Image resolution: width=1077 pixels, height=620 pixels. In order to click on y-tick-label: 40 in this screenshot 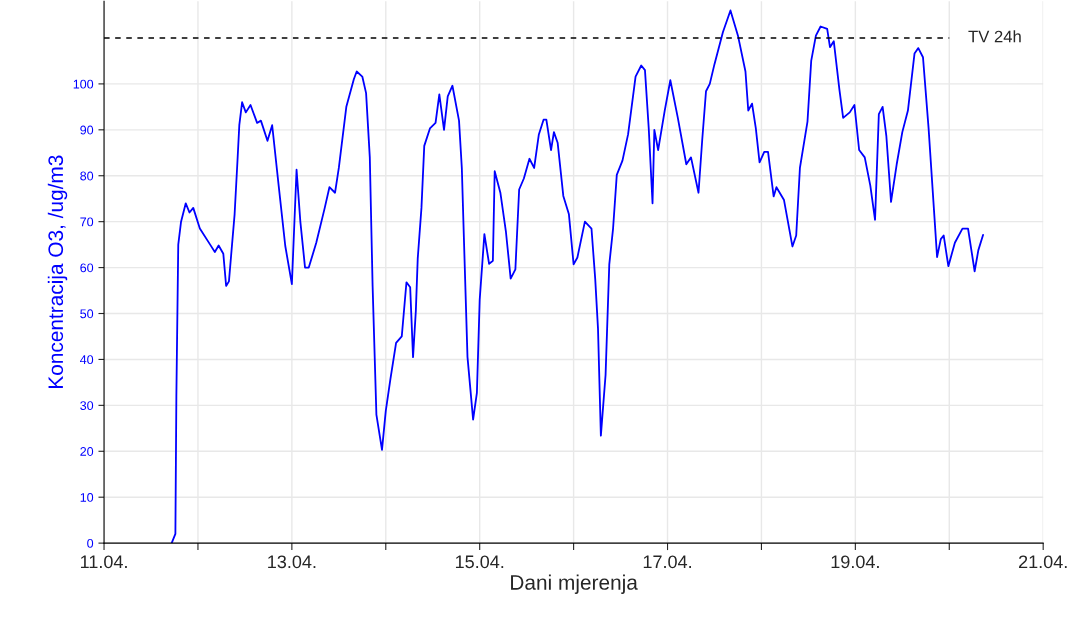, I will do `click(87, 360)`.